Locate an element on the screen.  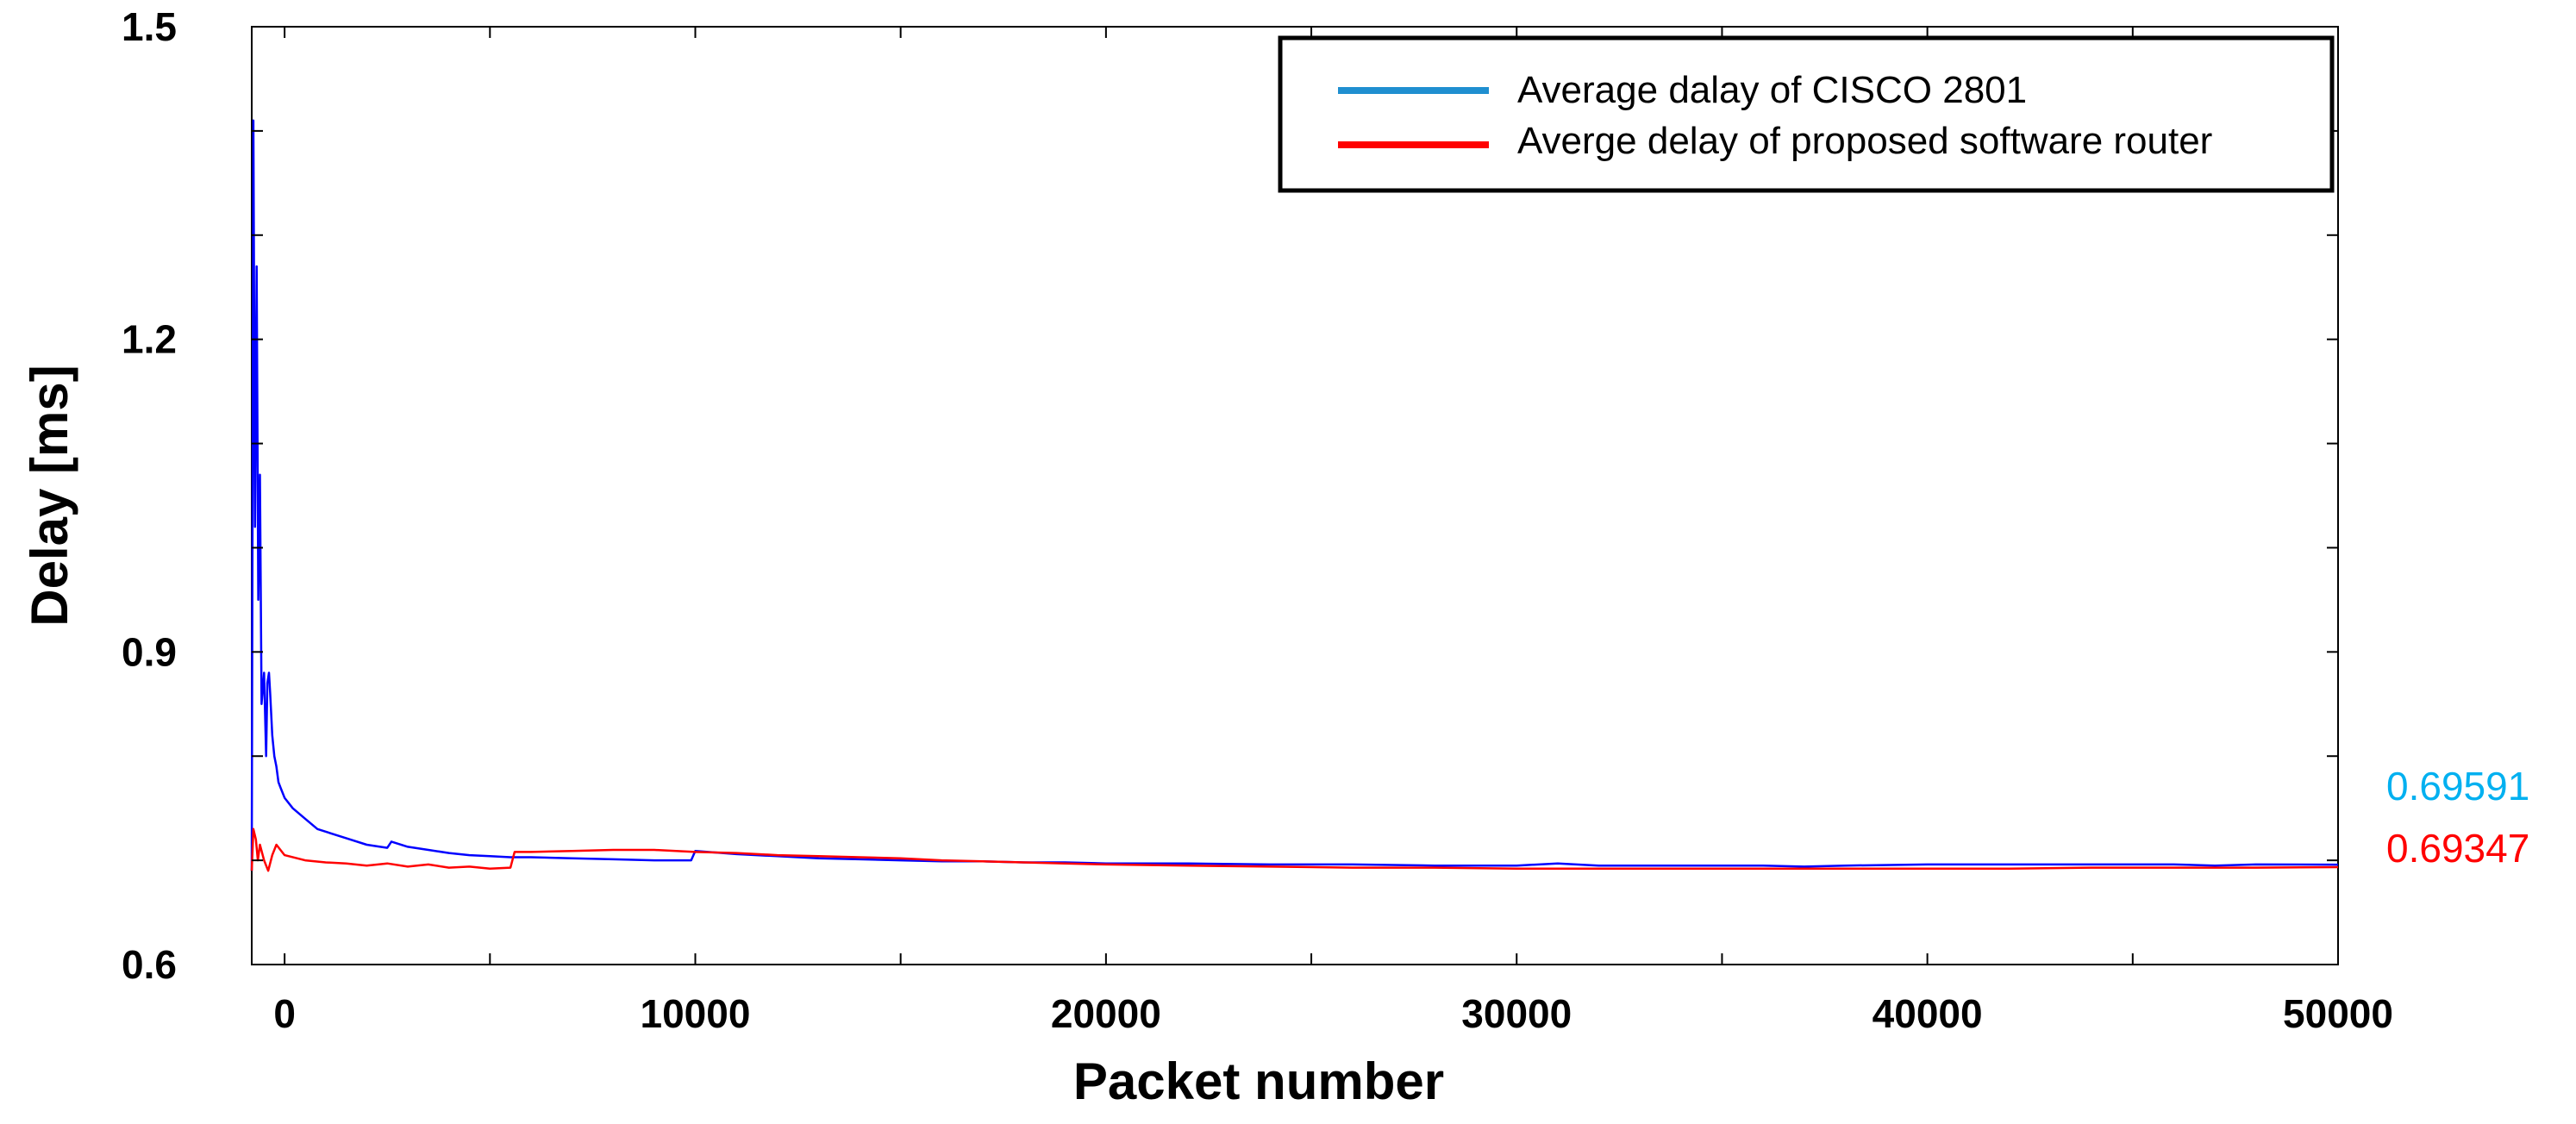
x-tick-label: 0 is located at coordinates (284, 1013).